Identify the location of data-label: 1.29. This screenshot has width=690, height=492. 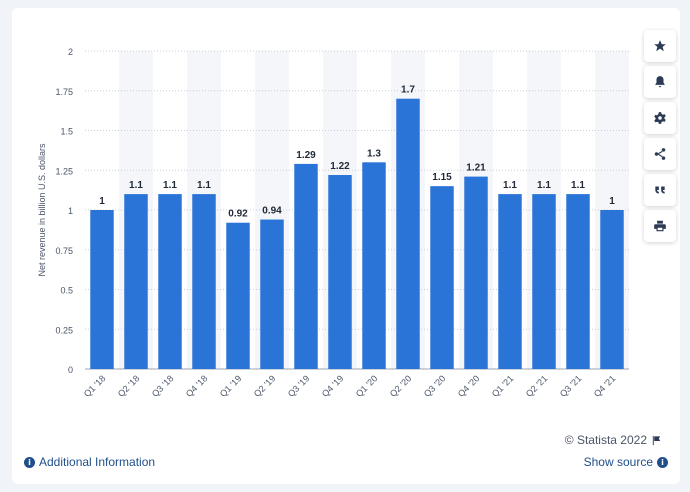
(306, 155).